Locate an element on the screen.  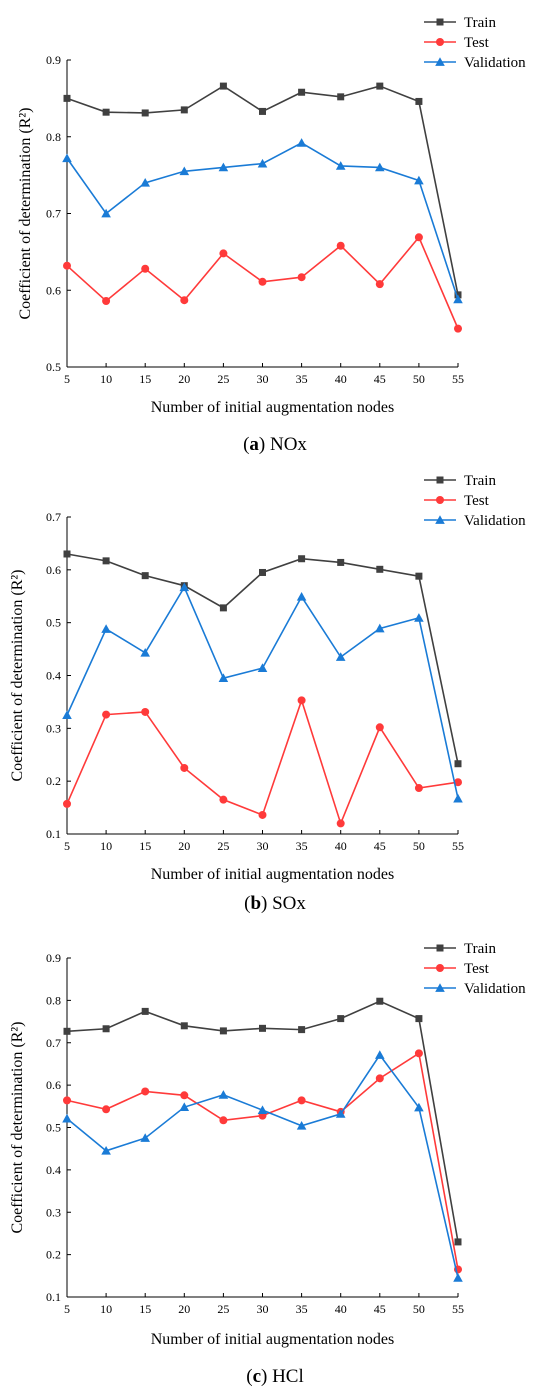
y-axis-title: Coefficient of determination (R²) is located at coordinates (17, 676).